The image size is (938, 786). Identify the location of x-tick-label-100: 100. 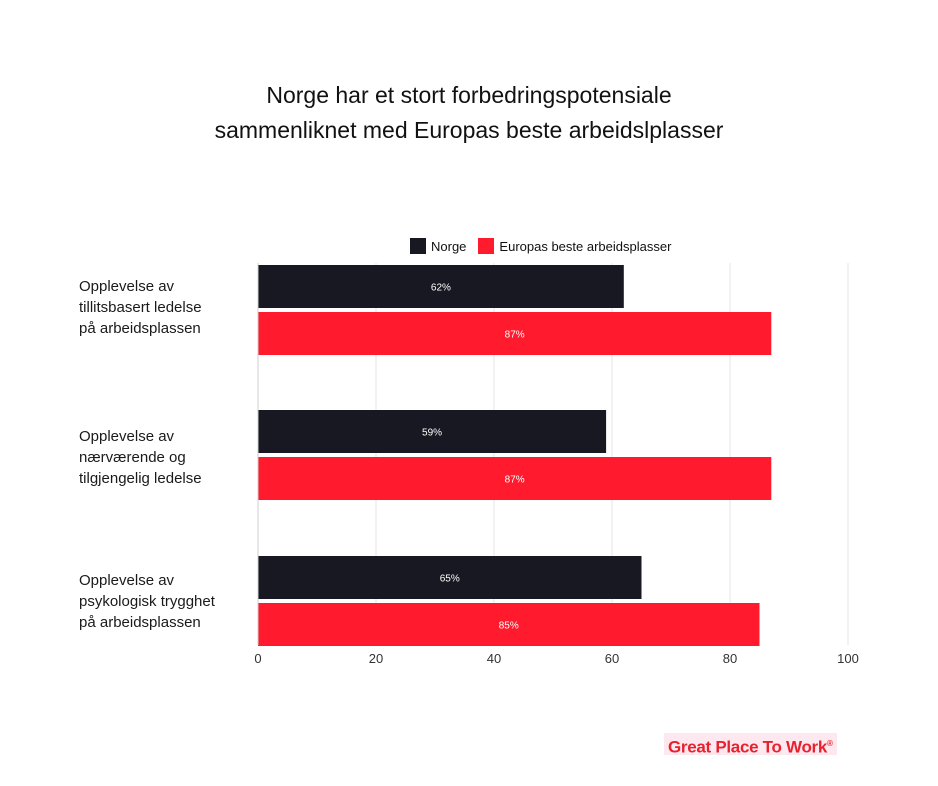
(848, 658).